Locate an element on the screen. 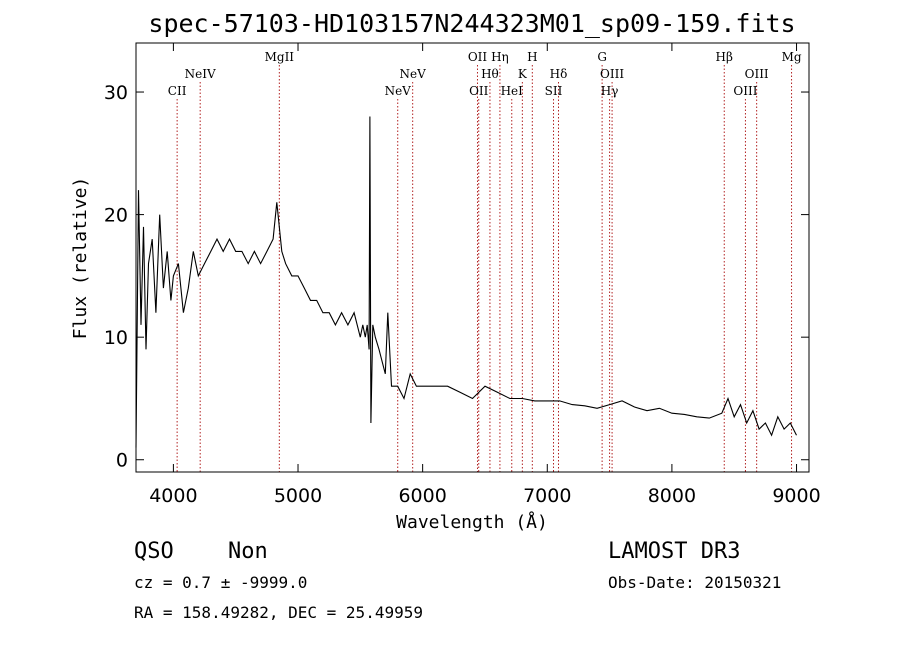 The height and width of the screenshot is (649, 900). x-tick-label: 6000 is located at coordinates (422, 496).